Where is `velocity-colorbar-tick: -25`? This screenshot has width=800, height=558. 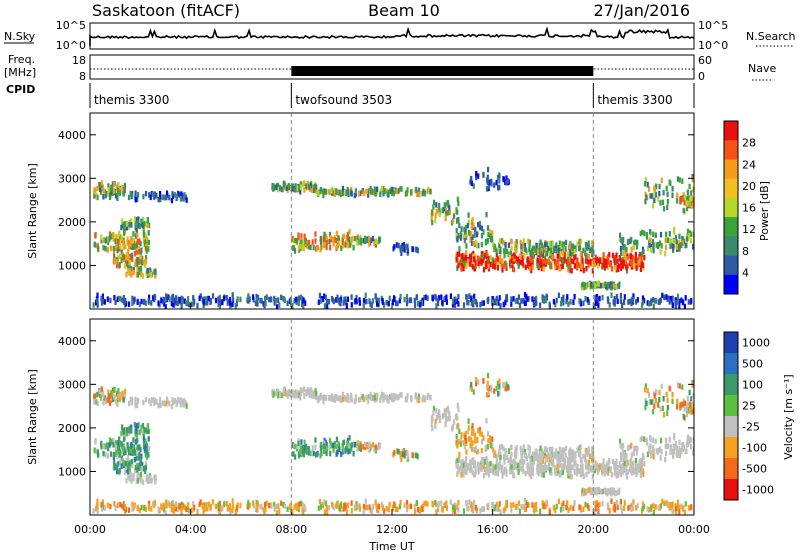 velocity-colorbar-tick: -25 is located at coordinates (751, 427).